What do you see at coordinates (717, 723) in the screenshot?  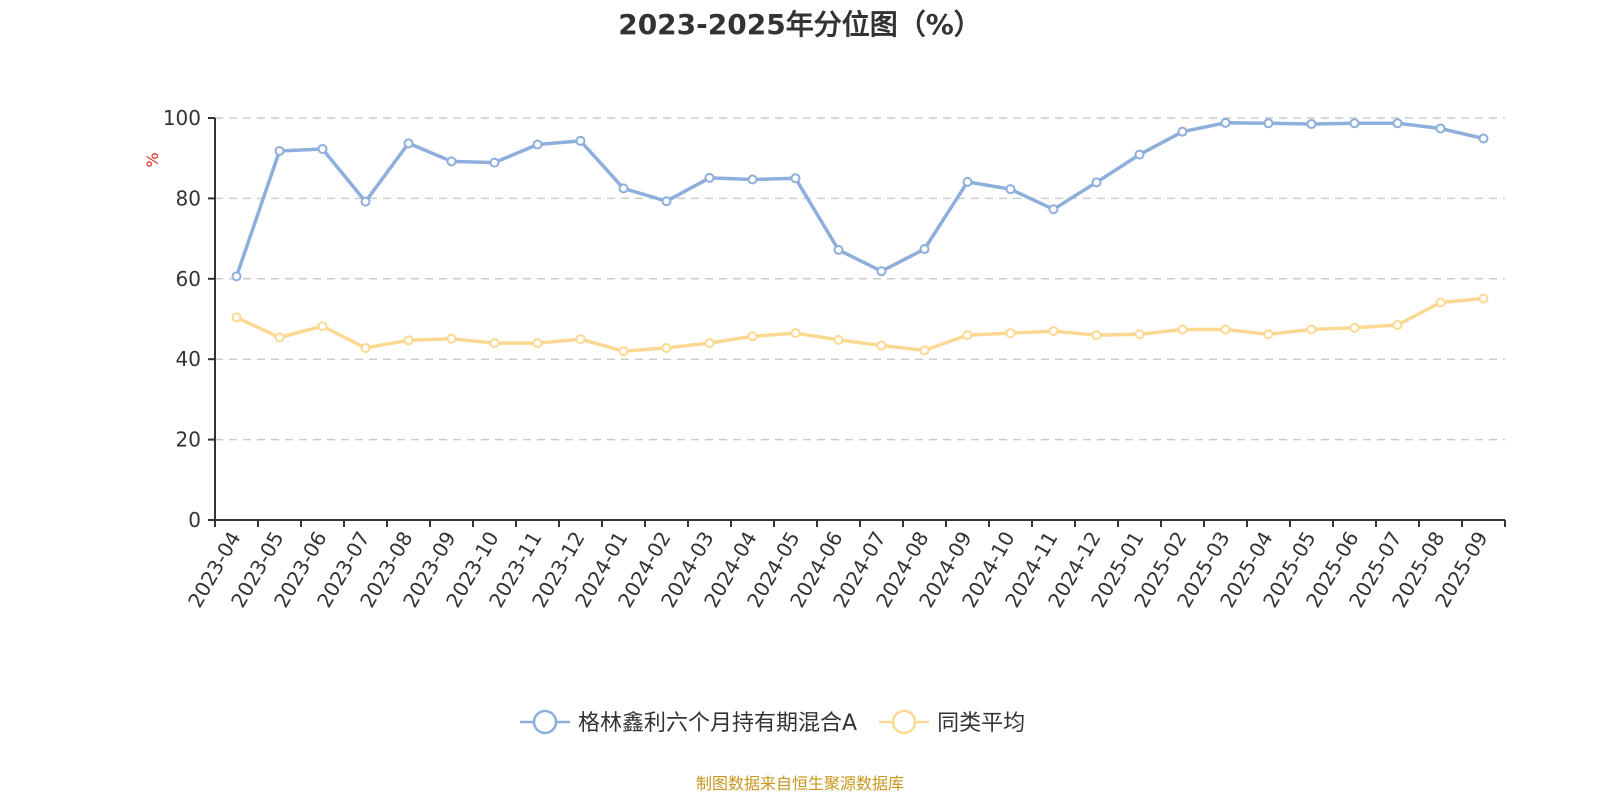 I see `legend-label: 格林鑫利六个月持有期混合A` at bounding box center [717, 723].